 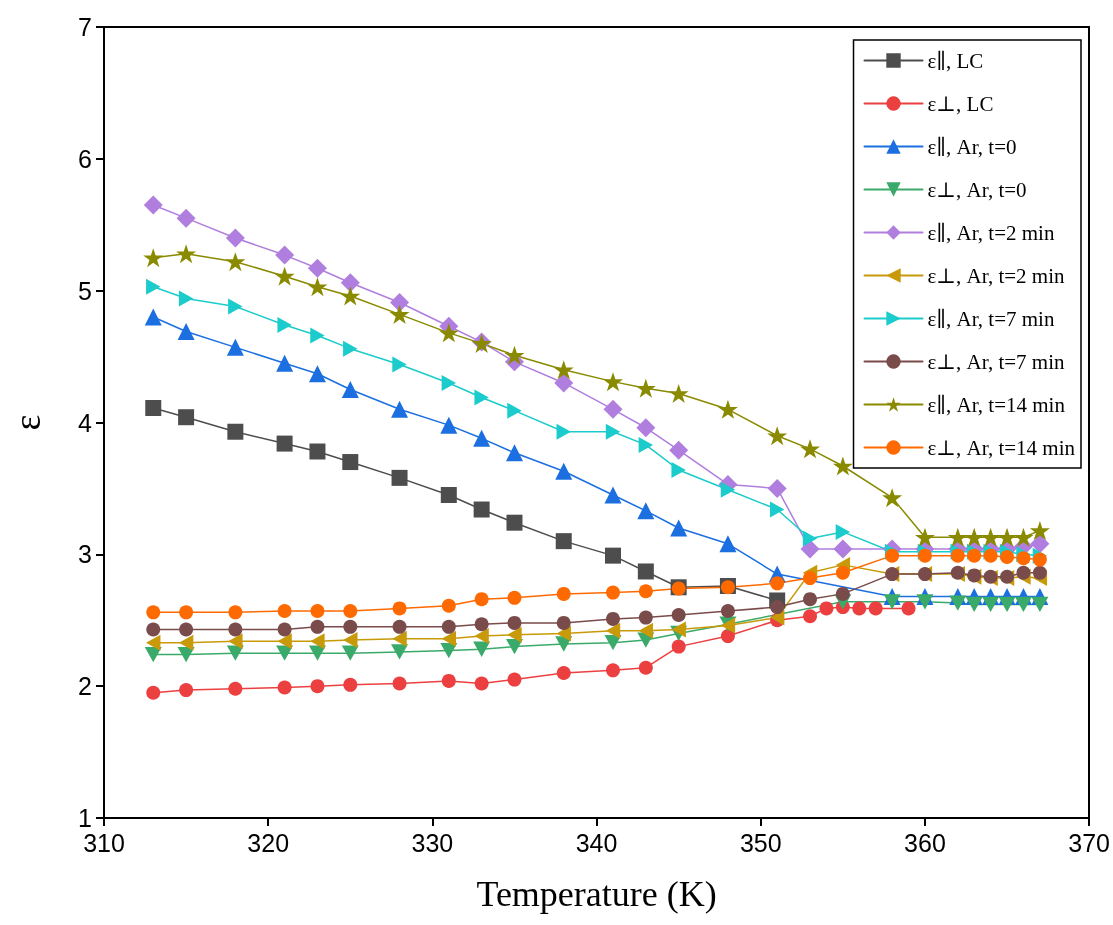 I want to click on x-tick-label: 370, so click(x=1089, y=842).